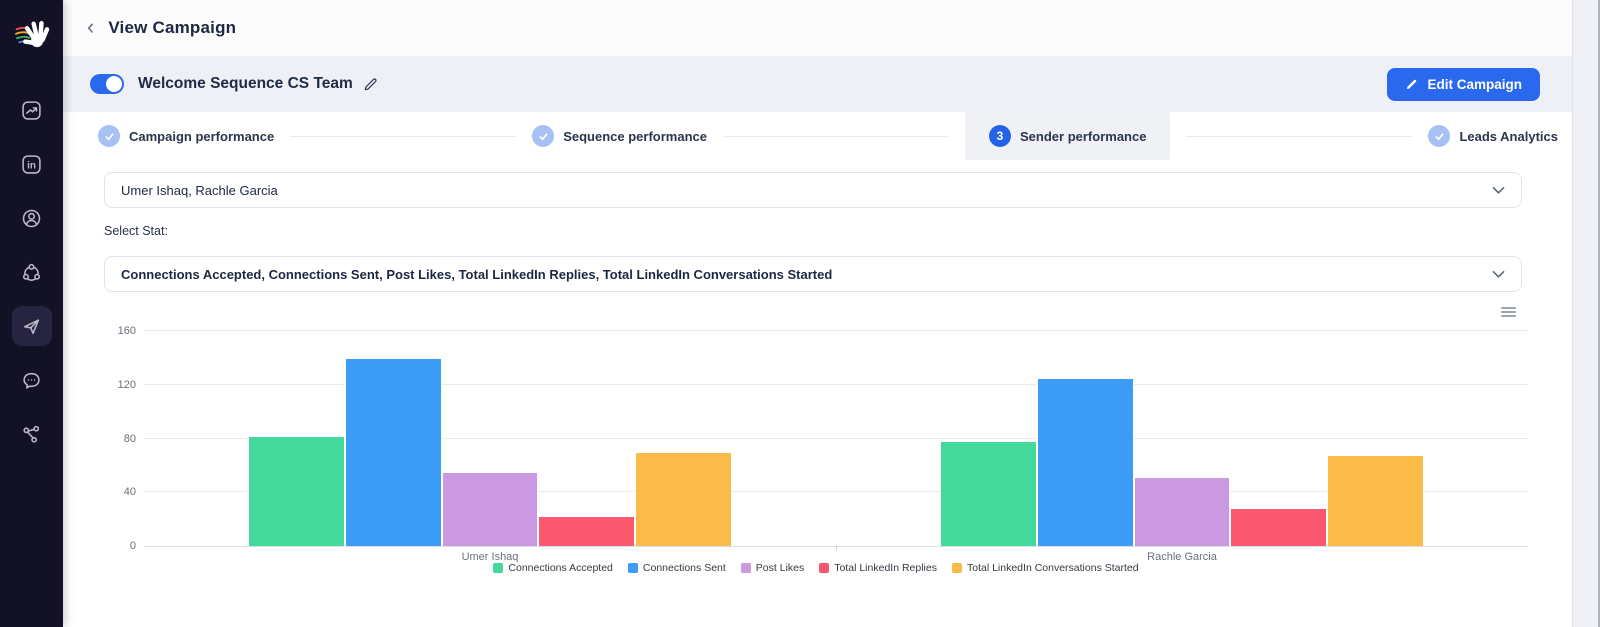 The image size is (1600, 627). I want to click on senders-select: Umer Ishaq, Rachle Garcia, so click(813, 190).